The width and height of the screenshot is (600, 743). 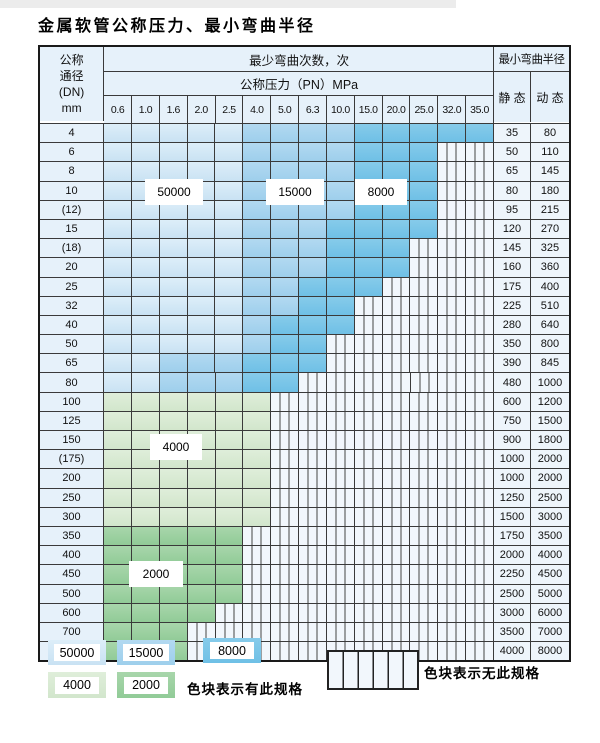 What do you see at coordinates (512, 497) in the screenshot?
I see `static-radius-cell: 1250` at bounding box center [512, 497].